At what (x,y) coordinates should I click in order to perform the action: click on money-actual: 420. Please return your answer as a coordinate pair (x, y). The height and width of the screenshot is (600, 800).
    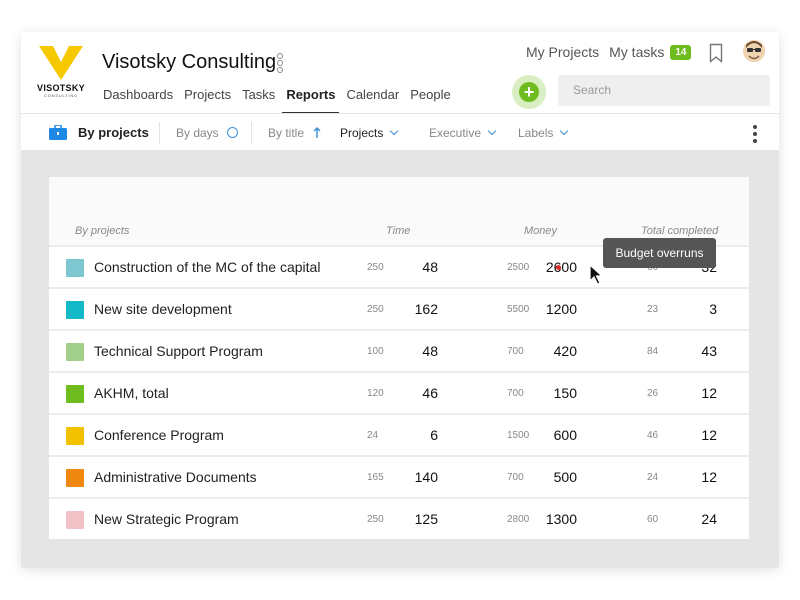
    Looking at the image, I should click on (565, 351).